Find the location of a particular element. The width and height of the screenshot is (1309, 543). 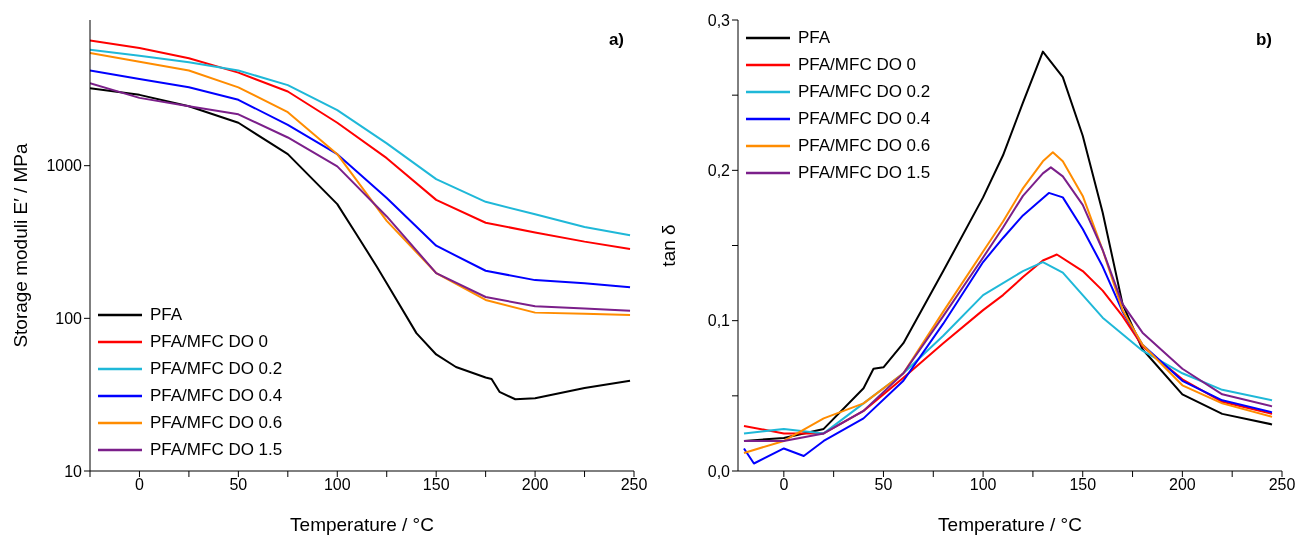

y-tick-label: 0,0 is located at coordinates (719, 471).